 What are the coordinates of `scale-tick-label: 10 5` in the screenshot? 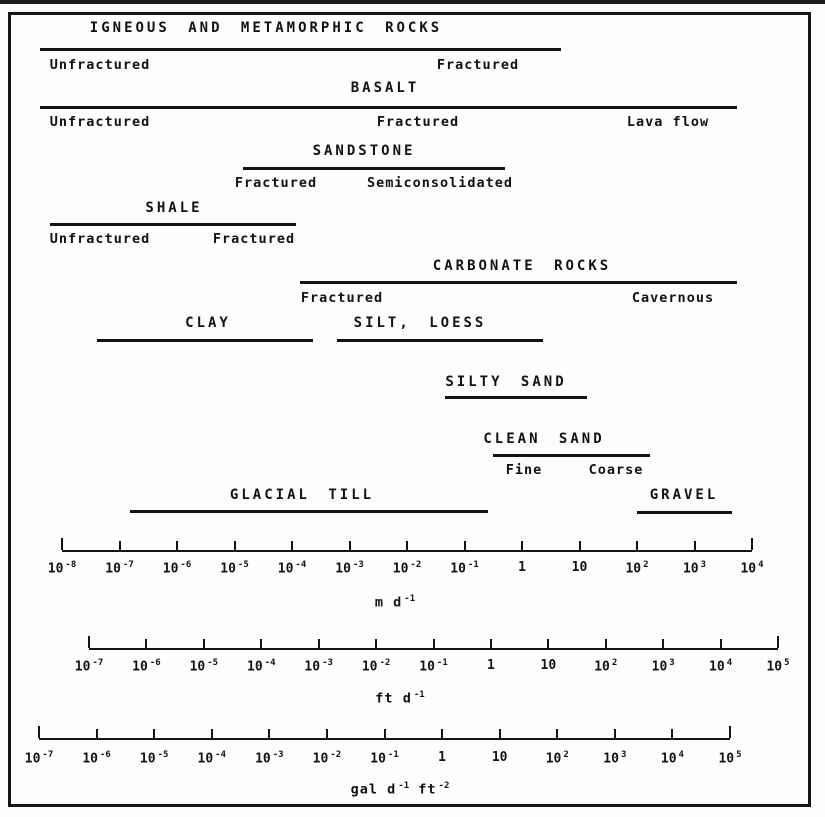 It's located at (730, 758).